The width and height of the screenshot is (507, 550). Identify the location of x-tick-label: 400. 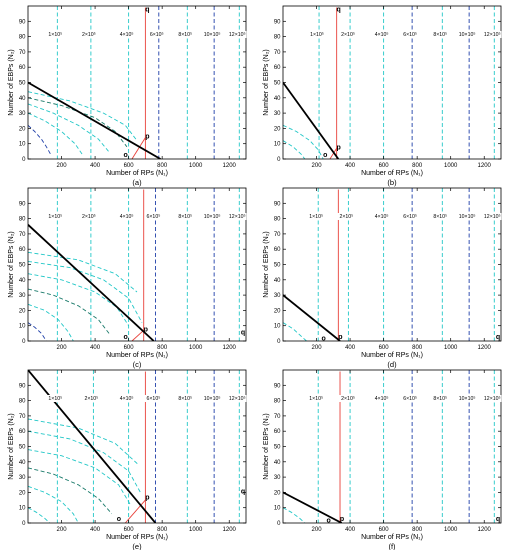
(95, 166).